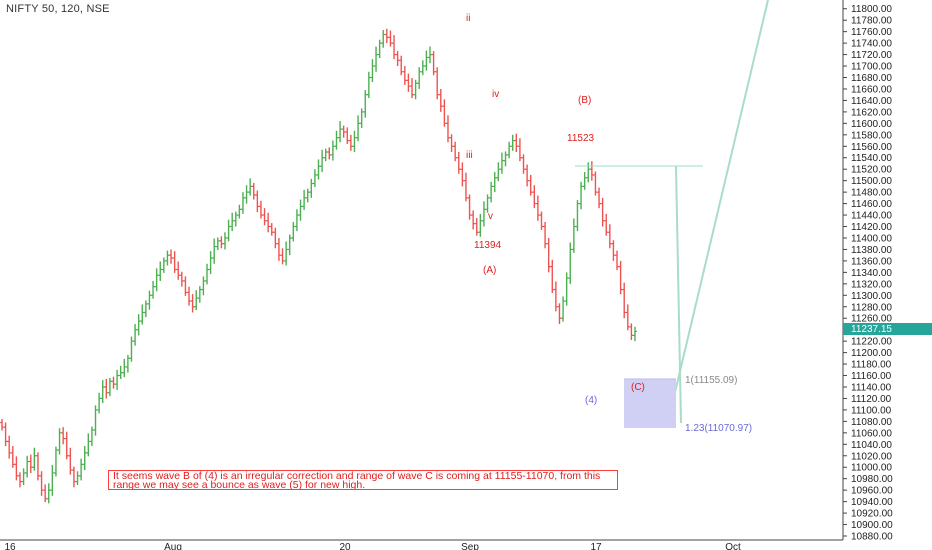 Image resolution: width=932 pixels, height=550 pixels. I want to click on projection-drop-line, so click(678, 294).